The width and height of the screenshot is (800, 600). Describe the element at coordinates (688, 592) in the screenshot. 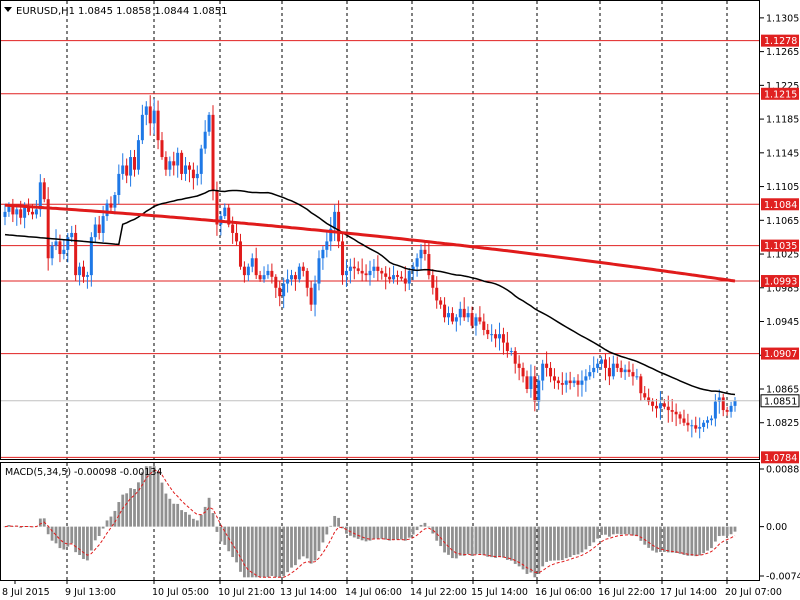

I see `time-axis-label: 17 Jul 14:00` at that location.